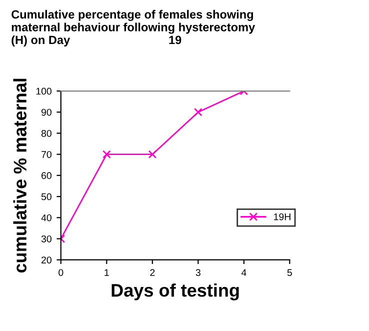 This screenshot has width=369, height=331. What do you see at coordinates (47, 154) in the screenshot?
I see `y-tick-label: 70` at bounding box center [47, 154].